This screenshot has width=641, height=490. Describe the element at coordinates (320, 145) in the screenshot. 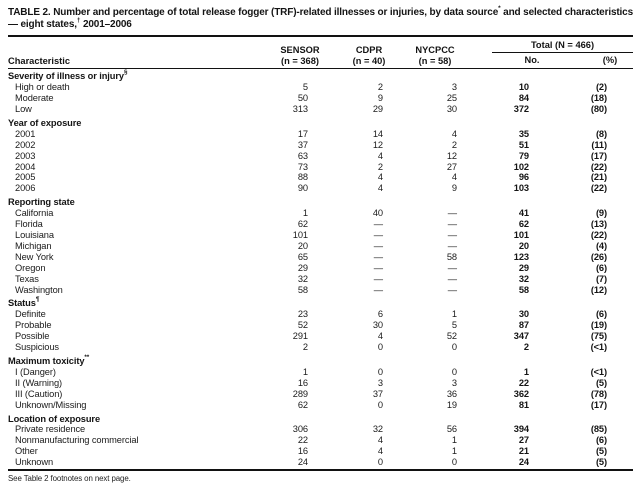

I see `table-row: 2002 37 12 2 51 (11)` at that location.